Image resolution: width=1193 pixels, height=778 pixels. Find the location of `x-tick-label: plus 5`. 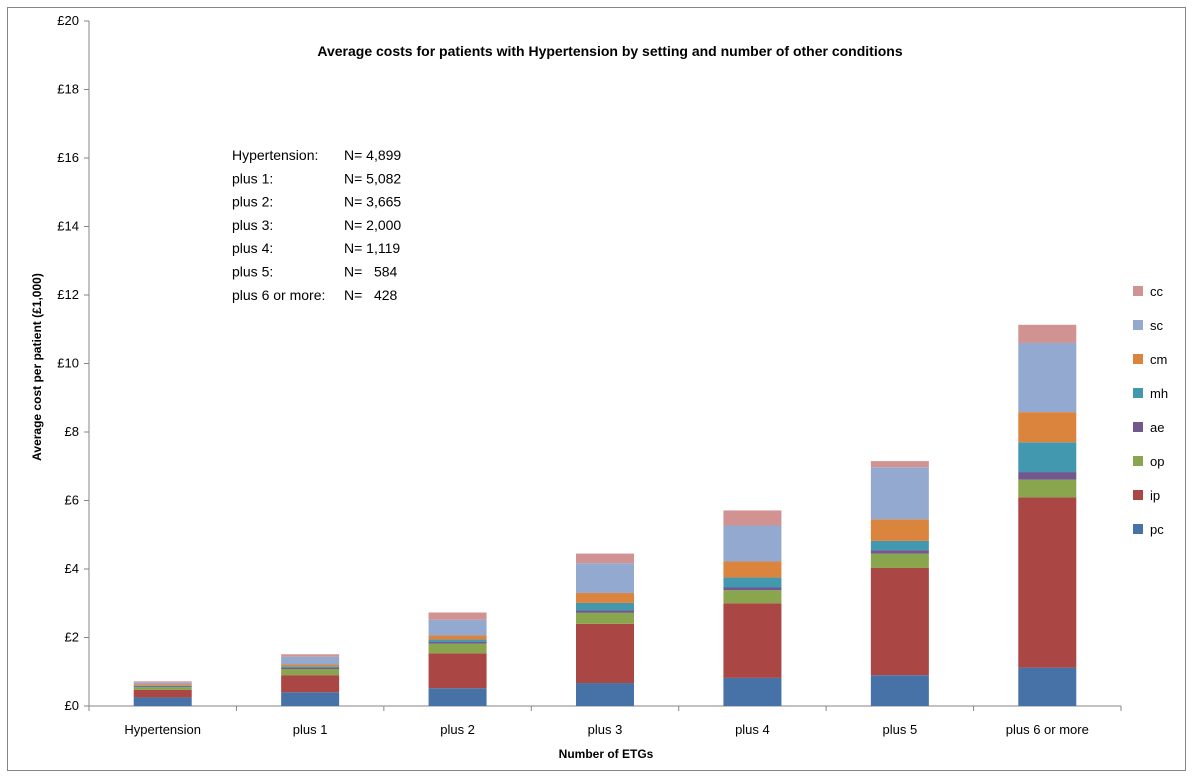

x-tick-label: plus 5 is located at coordinates (900, 729).